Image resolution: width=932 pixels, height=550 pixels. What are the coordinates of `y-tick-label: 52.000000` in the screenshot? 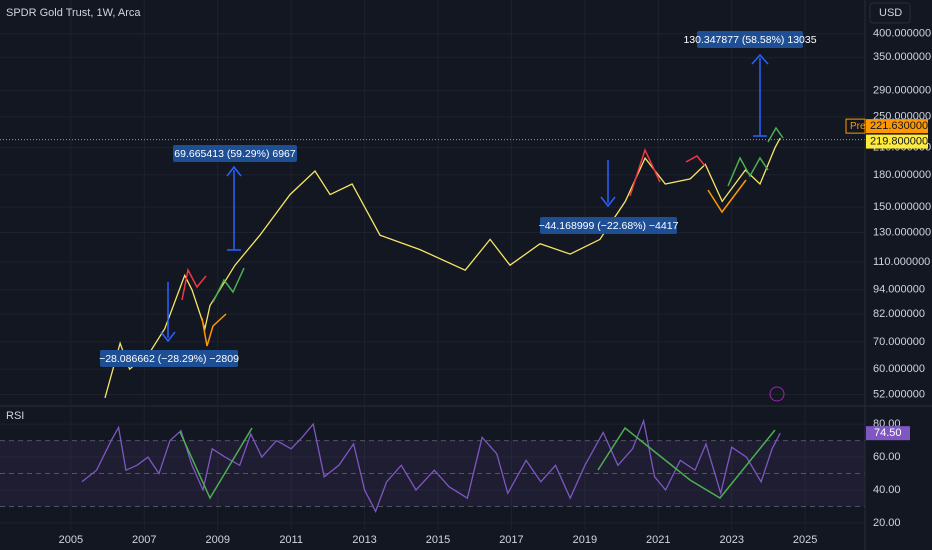 It's located at (899, 394).